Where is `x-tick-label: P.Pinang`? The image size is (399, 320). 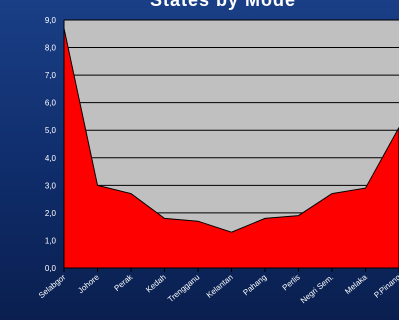
x-tick-label: P.Pinang is located at coordinates (385, 286).